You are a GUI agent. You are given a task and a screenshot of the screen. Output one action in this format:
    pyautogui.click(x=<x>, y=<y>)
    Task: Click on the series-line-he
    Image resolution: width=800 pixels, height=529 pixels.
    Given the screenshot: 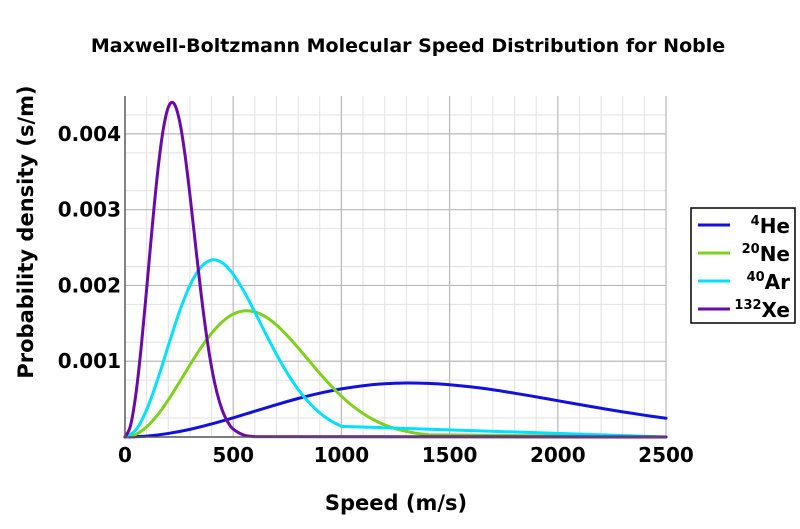 What is the action you would take?
    pyautogui.click(x=395, y=410)
    